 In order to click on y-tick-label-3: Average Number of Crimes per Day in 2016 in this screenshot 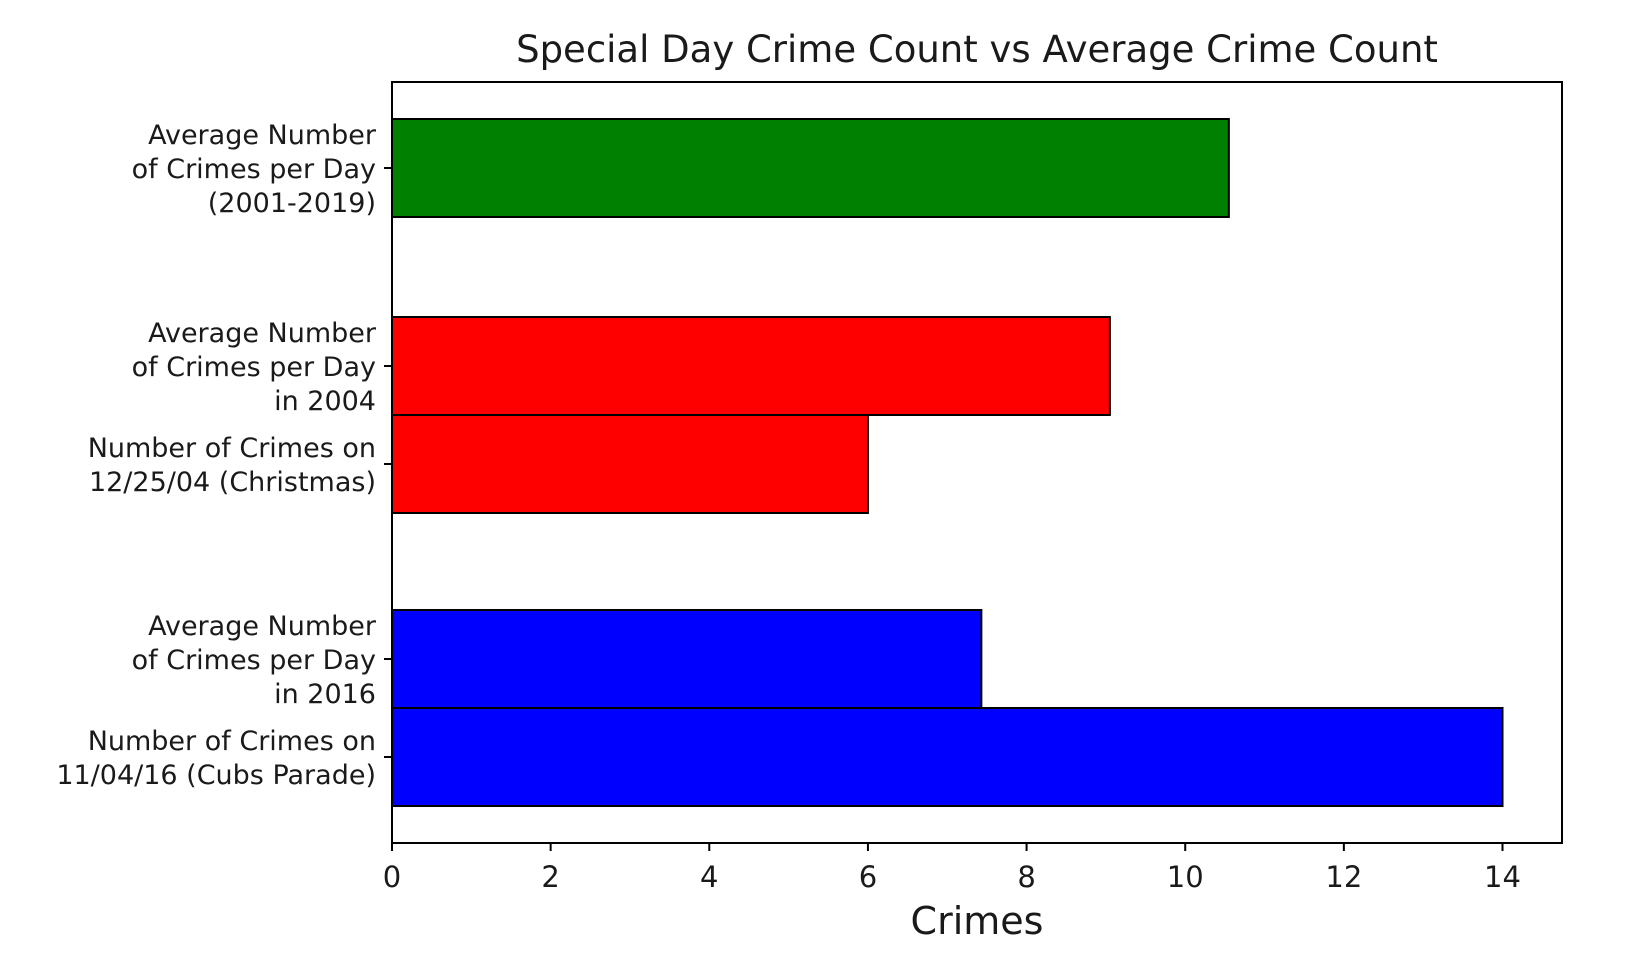, I will do `click(254, 660)`.